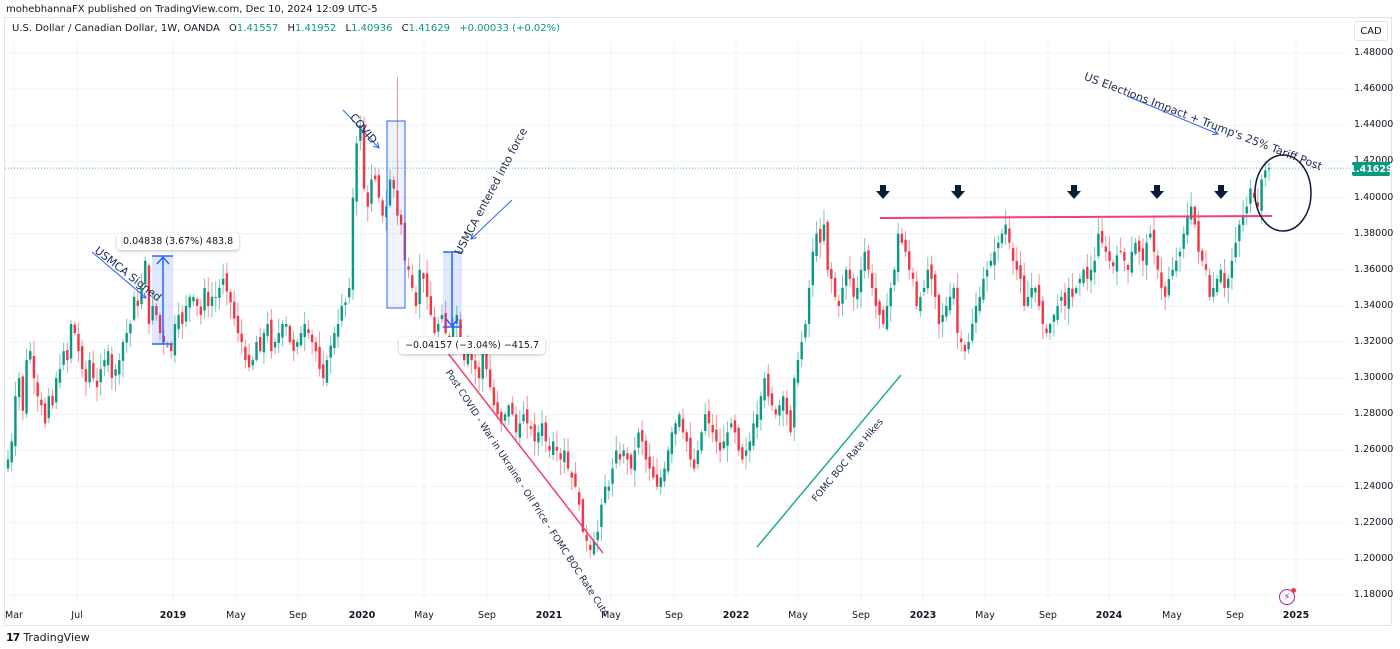 The image size is (1400, 649). What do you see at coordinates (14, 615) in the screenshot?
I see `time-tick-label: Mar` at bounding box center [14, 615].